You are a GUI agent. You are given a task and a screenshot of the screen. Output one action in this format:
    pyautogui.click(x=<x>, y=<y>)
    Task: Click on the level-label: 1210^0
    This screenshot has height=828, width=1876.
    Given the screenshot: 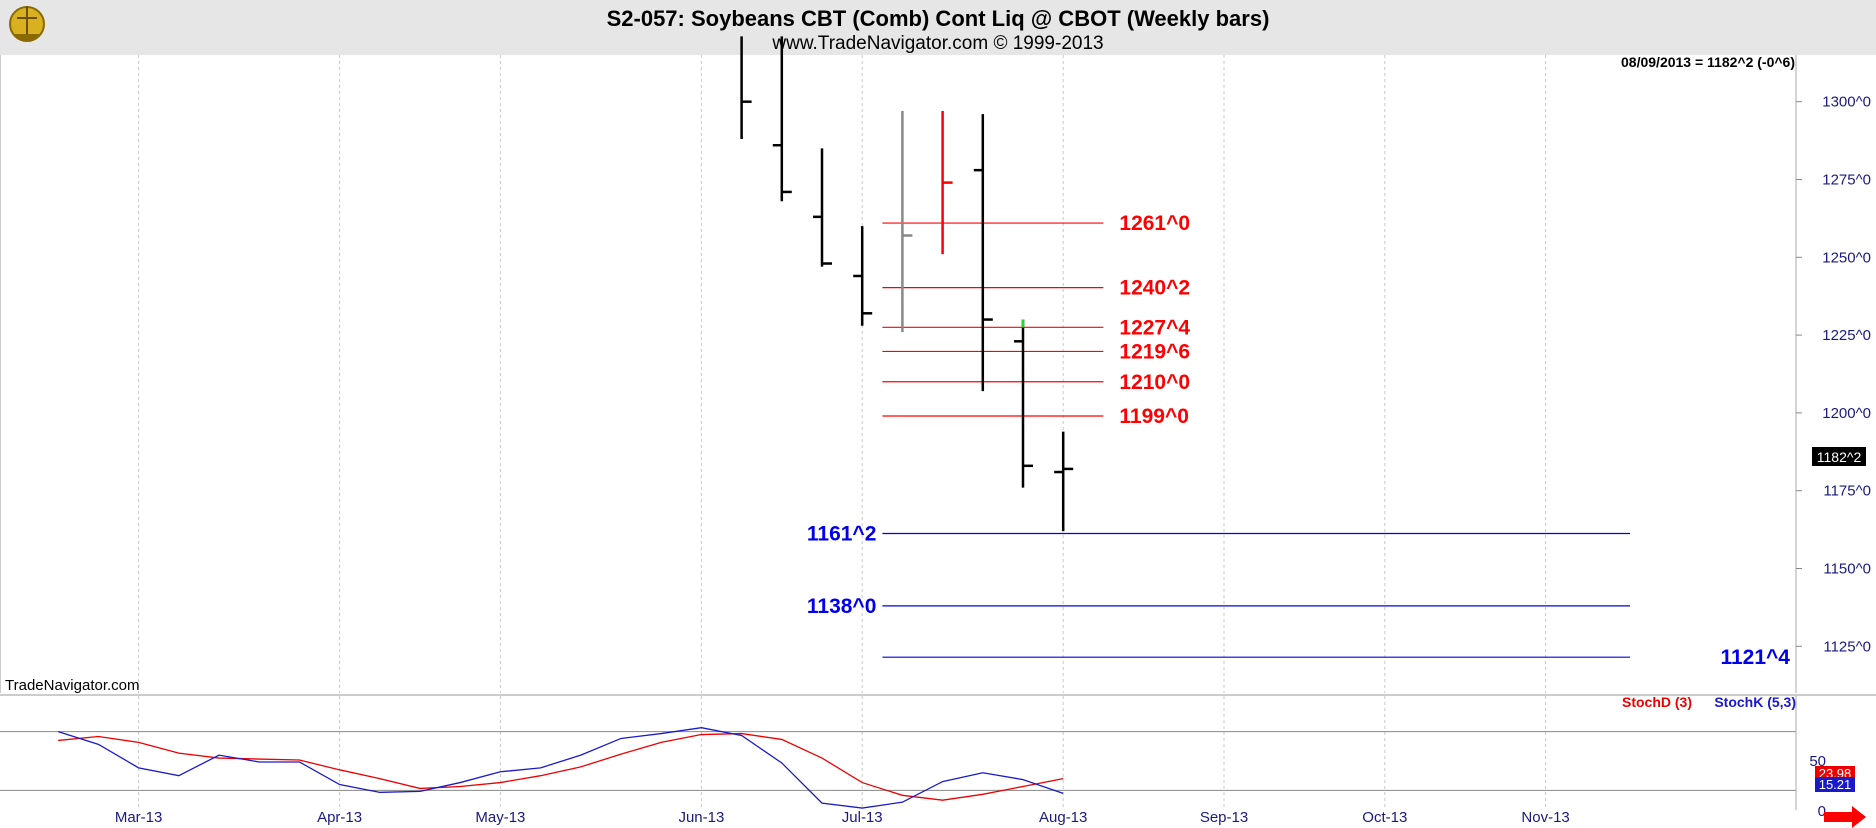 What is the action you would take?
    pyautogui.click(x=1154, y=382)
    